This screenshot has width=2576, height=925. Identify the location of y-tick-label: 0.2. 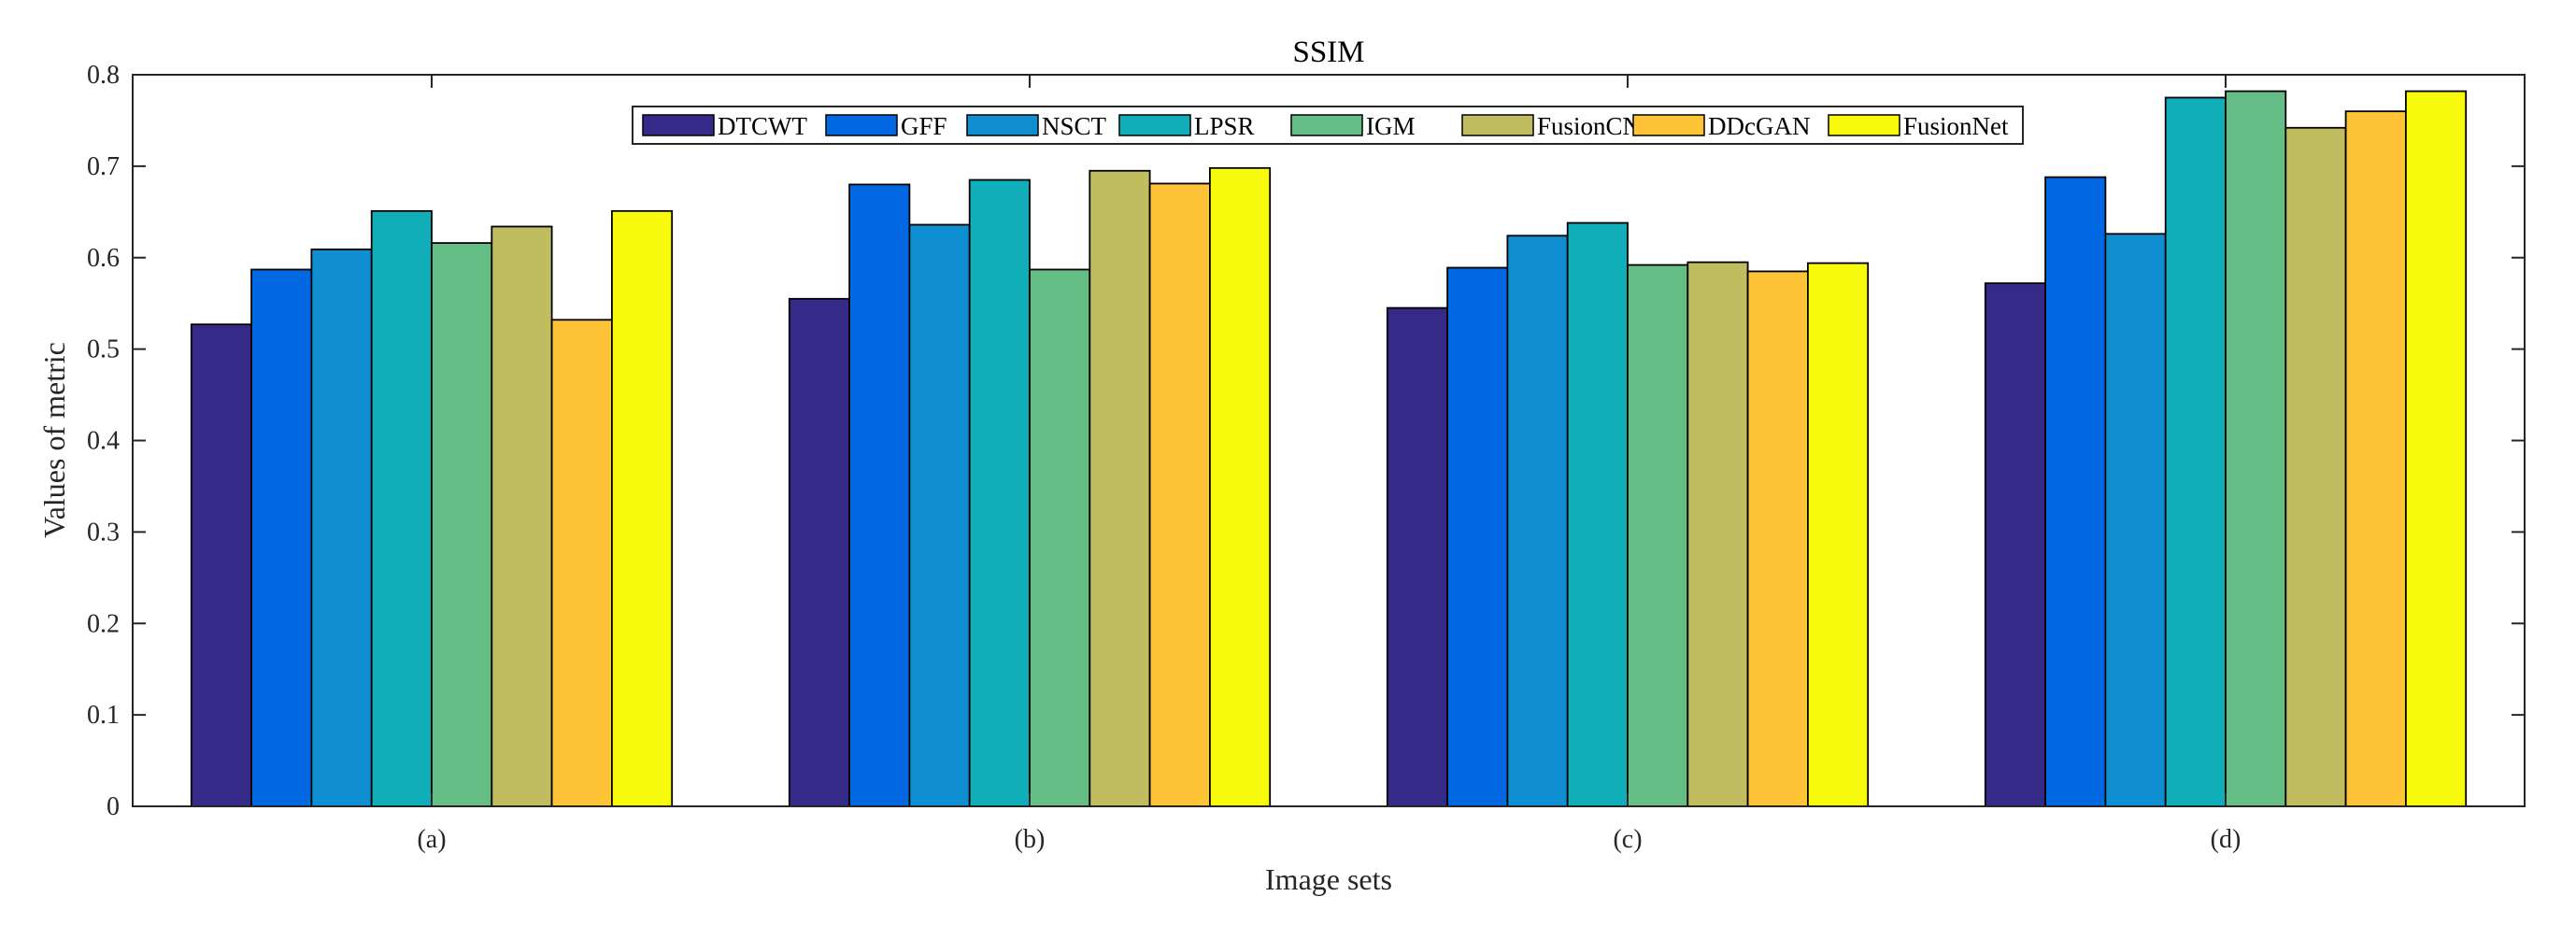
(104, 623).